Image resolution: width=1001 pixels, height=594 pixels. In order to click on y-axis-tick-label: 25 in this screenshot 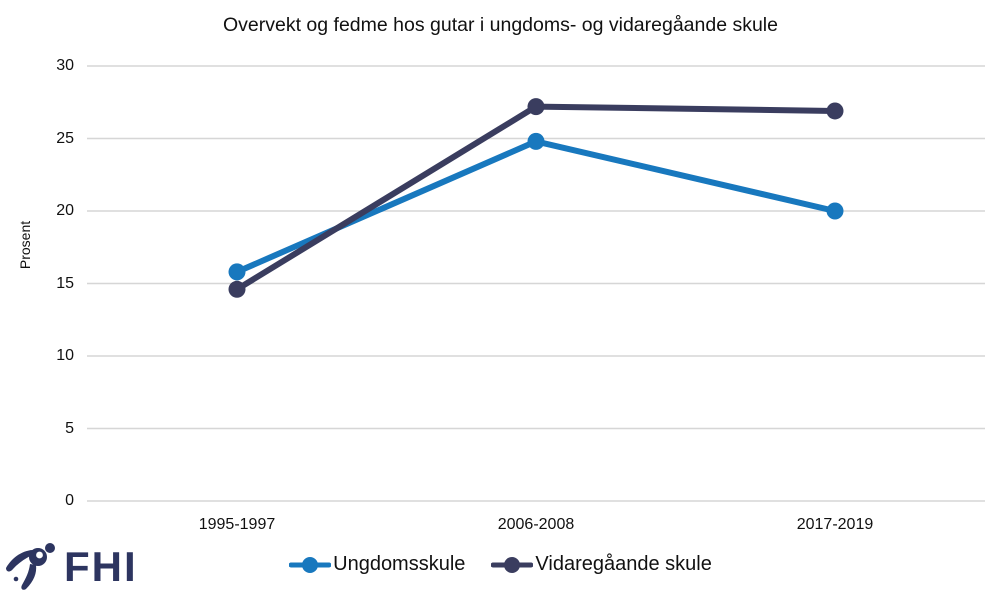, I will do `click(65, 138)`.